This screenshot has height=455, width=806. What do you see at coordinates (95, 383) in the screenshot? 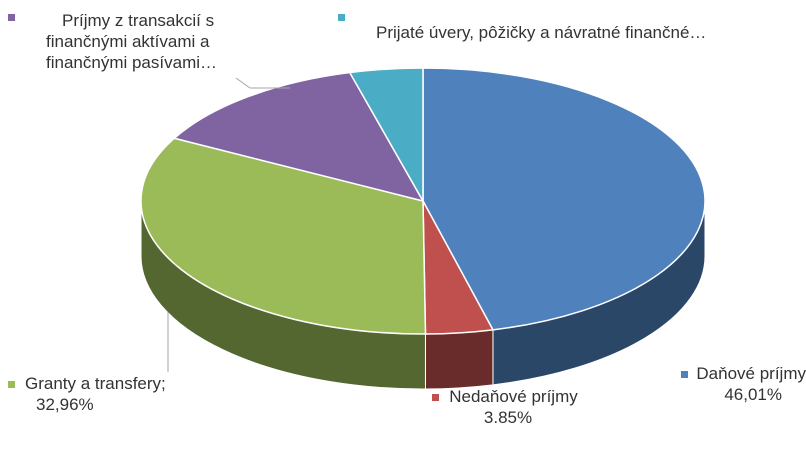
I see `label-granty-name: Granty a transfery;` at bounding box center [95, 383].